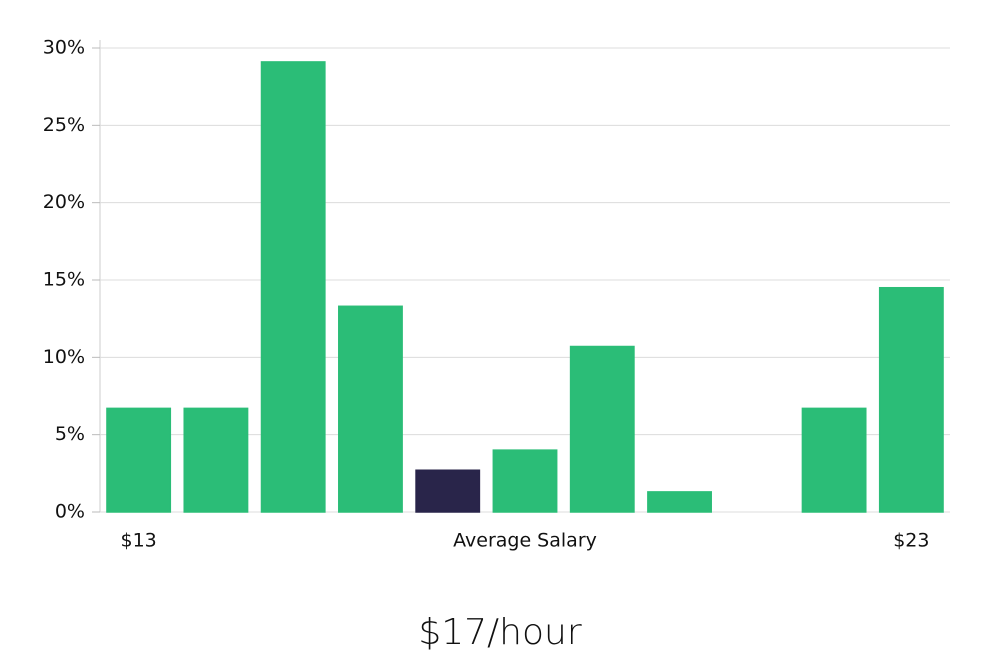 The height and width of the screenshot is (660, 1000). What do you see at coordinates (500, 632) in the screenshot?
I see `caption: $17/hour` at bounding box center [500, 632].